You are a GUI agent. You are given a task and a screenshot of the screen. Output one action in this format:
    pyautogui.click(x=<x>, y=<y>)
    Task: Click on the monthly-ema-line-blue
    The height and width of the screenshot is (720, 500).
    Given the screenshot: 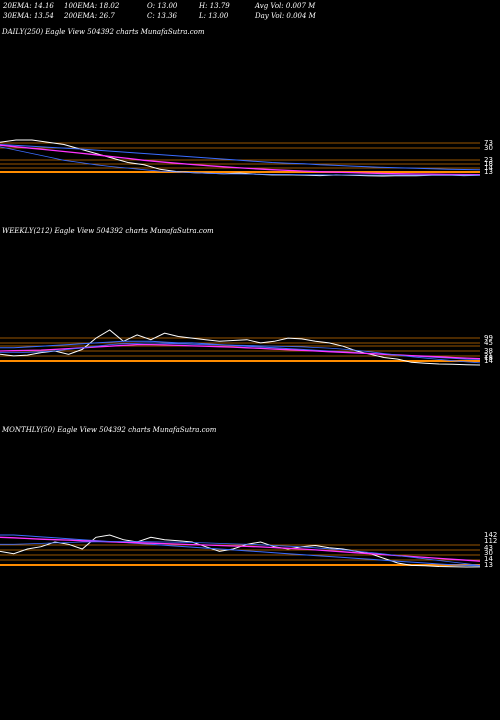 What is the action you would take?
    pyautogui.click(x=240, y=550)
    